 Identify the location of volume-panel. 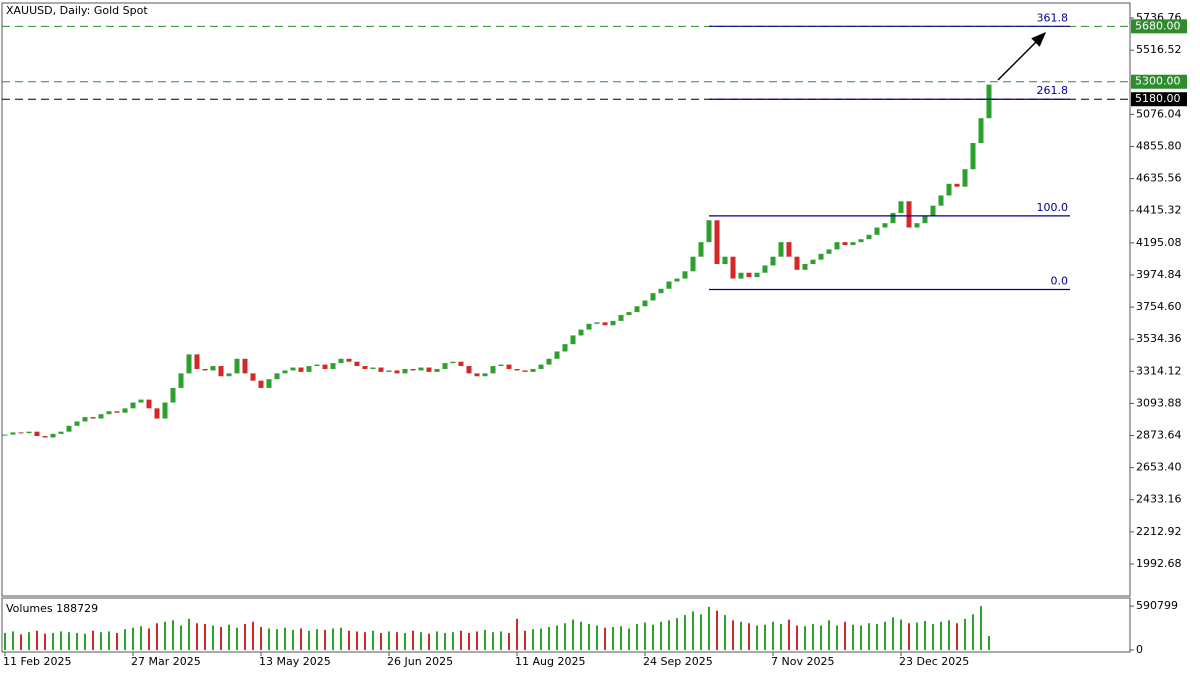
(566, 625).